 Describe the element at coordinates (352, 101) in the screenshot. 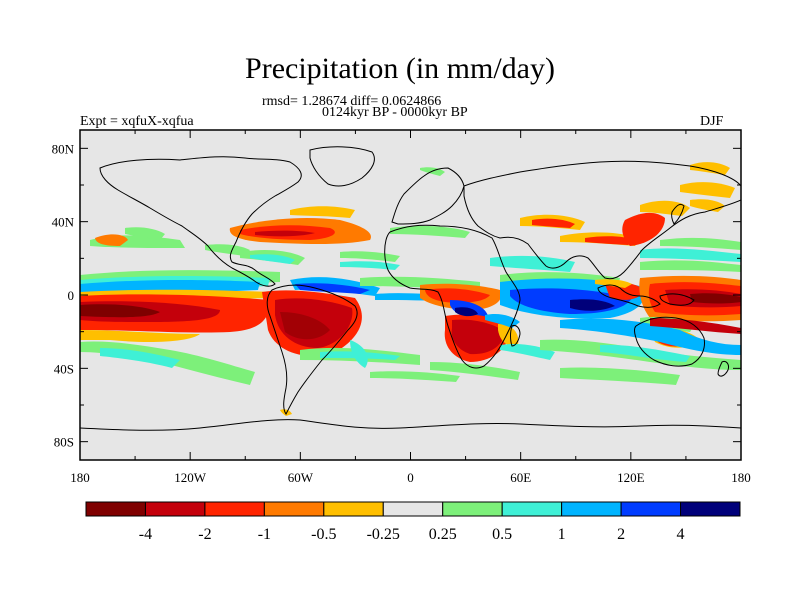

I see `stats-line: rmsd= 1.28674 diff= 0.0624866` at that location.